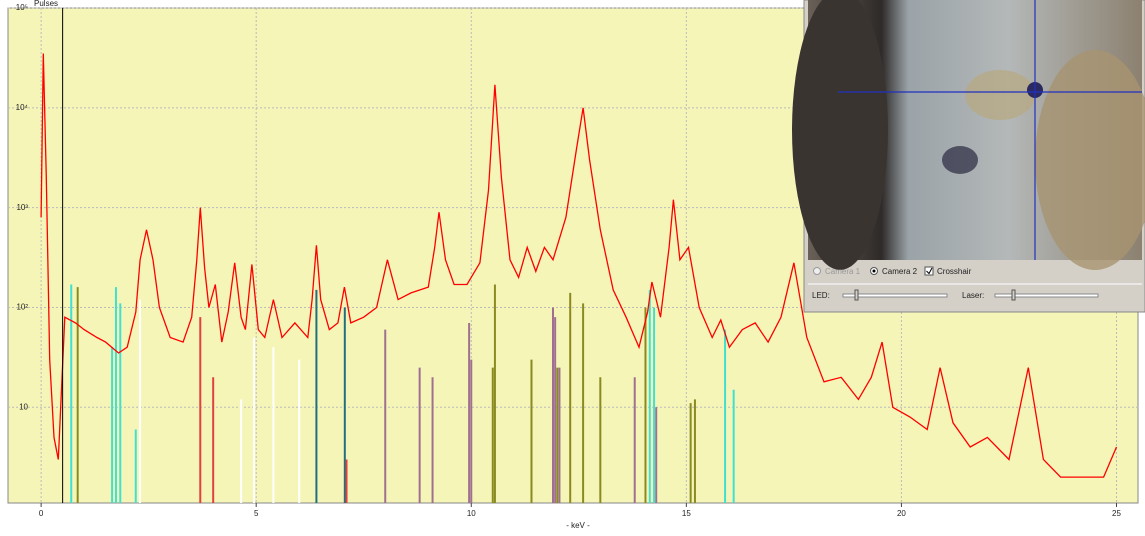 This screenshot has width=1145, height=536. What do you see at coordinates (22, 107) in the screenshot?
I see `y-tick-label: 10⁴` at bounding box center [22, 107].